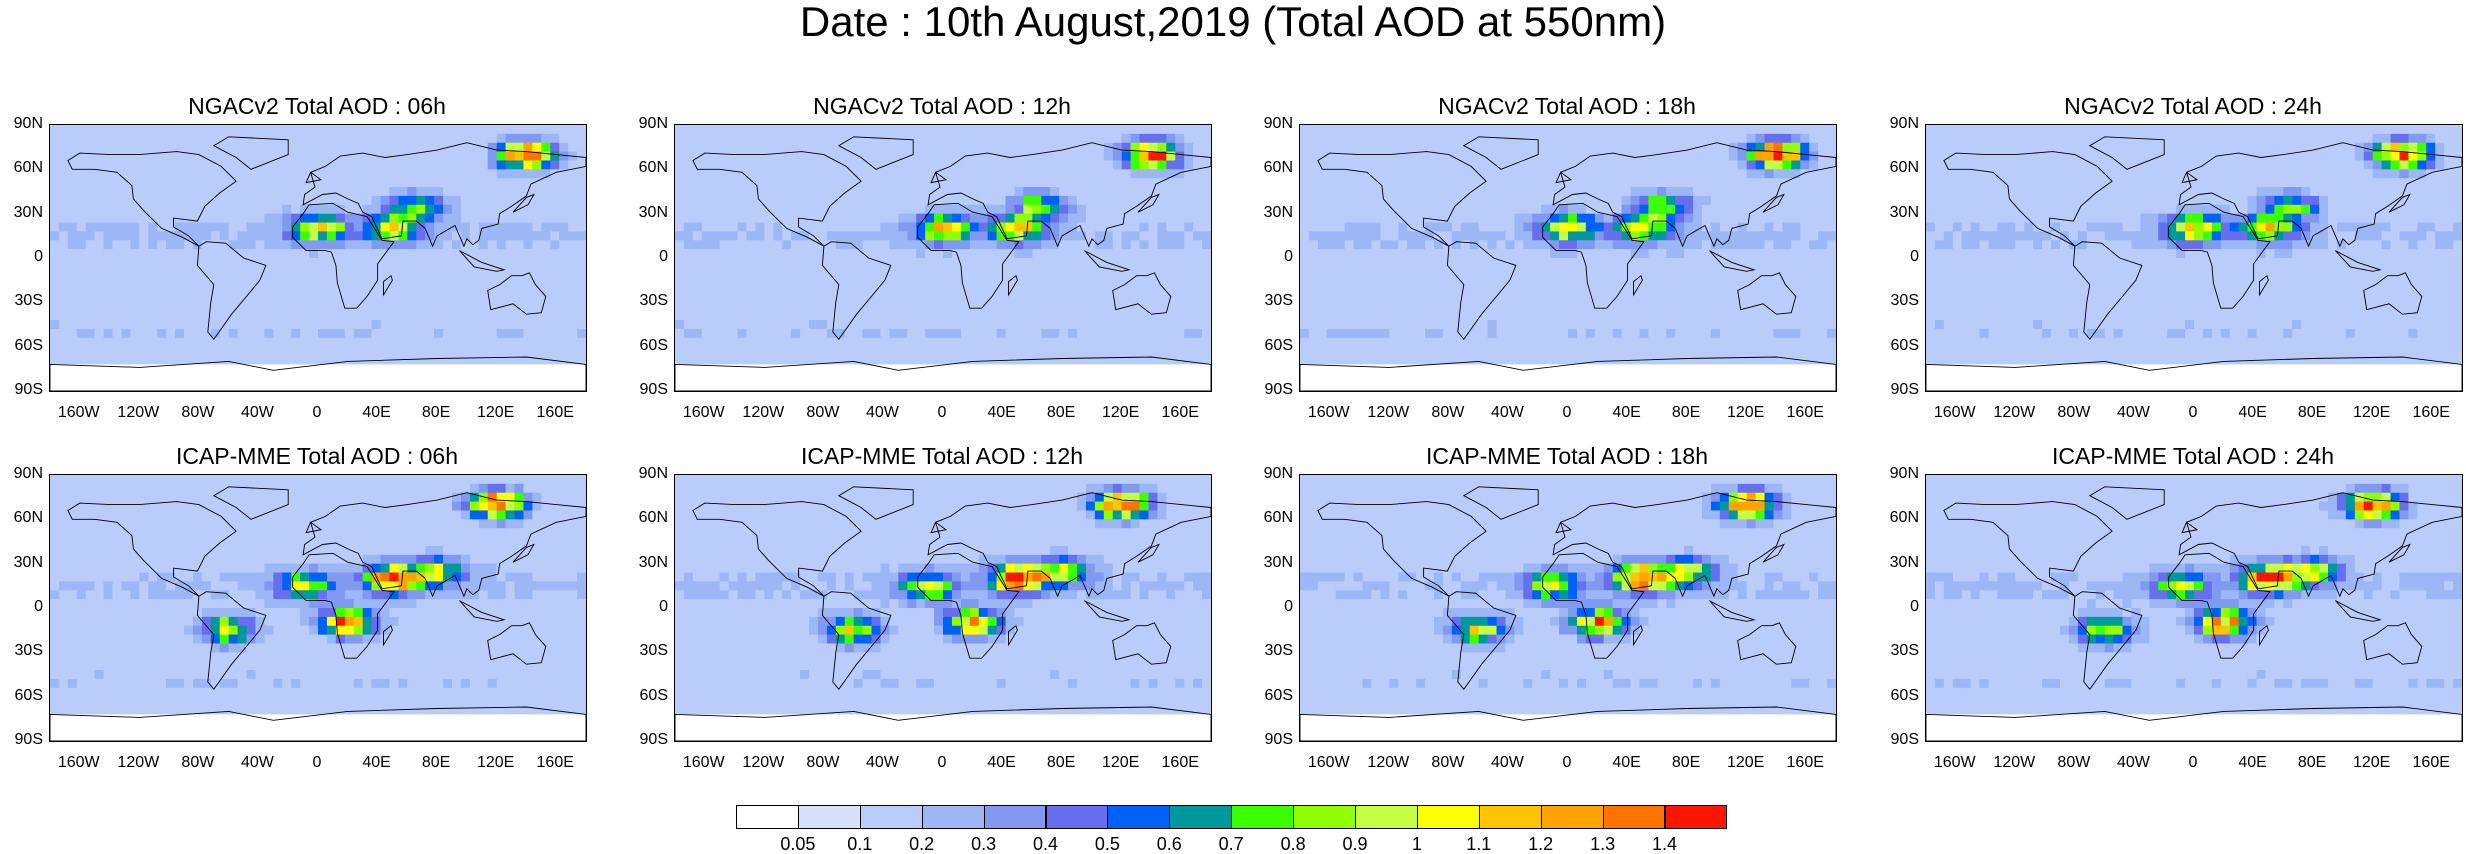 The height and width of the screenshot is (854, 2466). What do you see at coordinates (856, 291) in the screenshot?
I see `coastline` at bounding box center [856, 291].